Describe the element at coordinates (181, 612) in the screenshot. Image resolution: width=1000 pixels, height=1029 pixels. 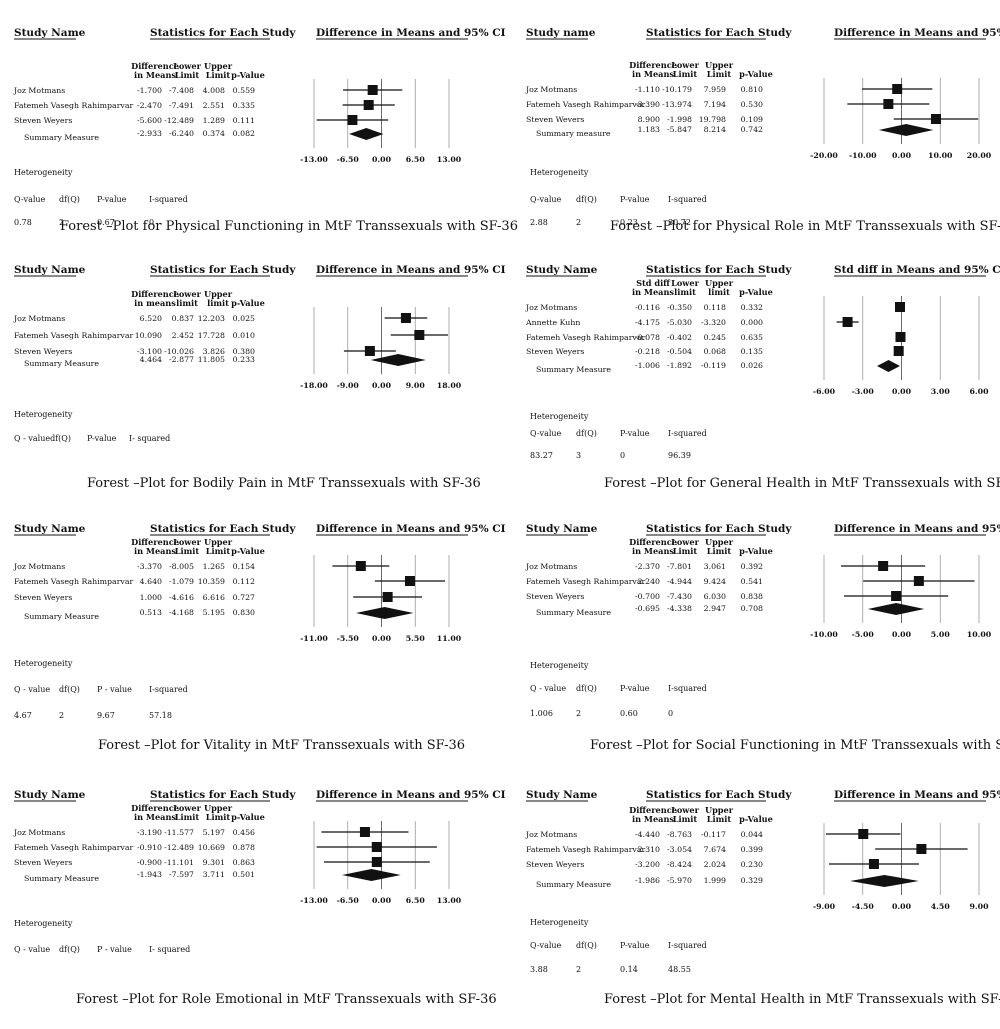
I see `stat-value: -4.168` at that location.